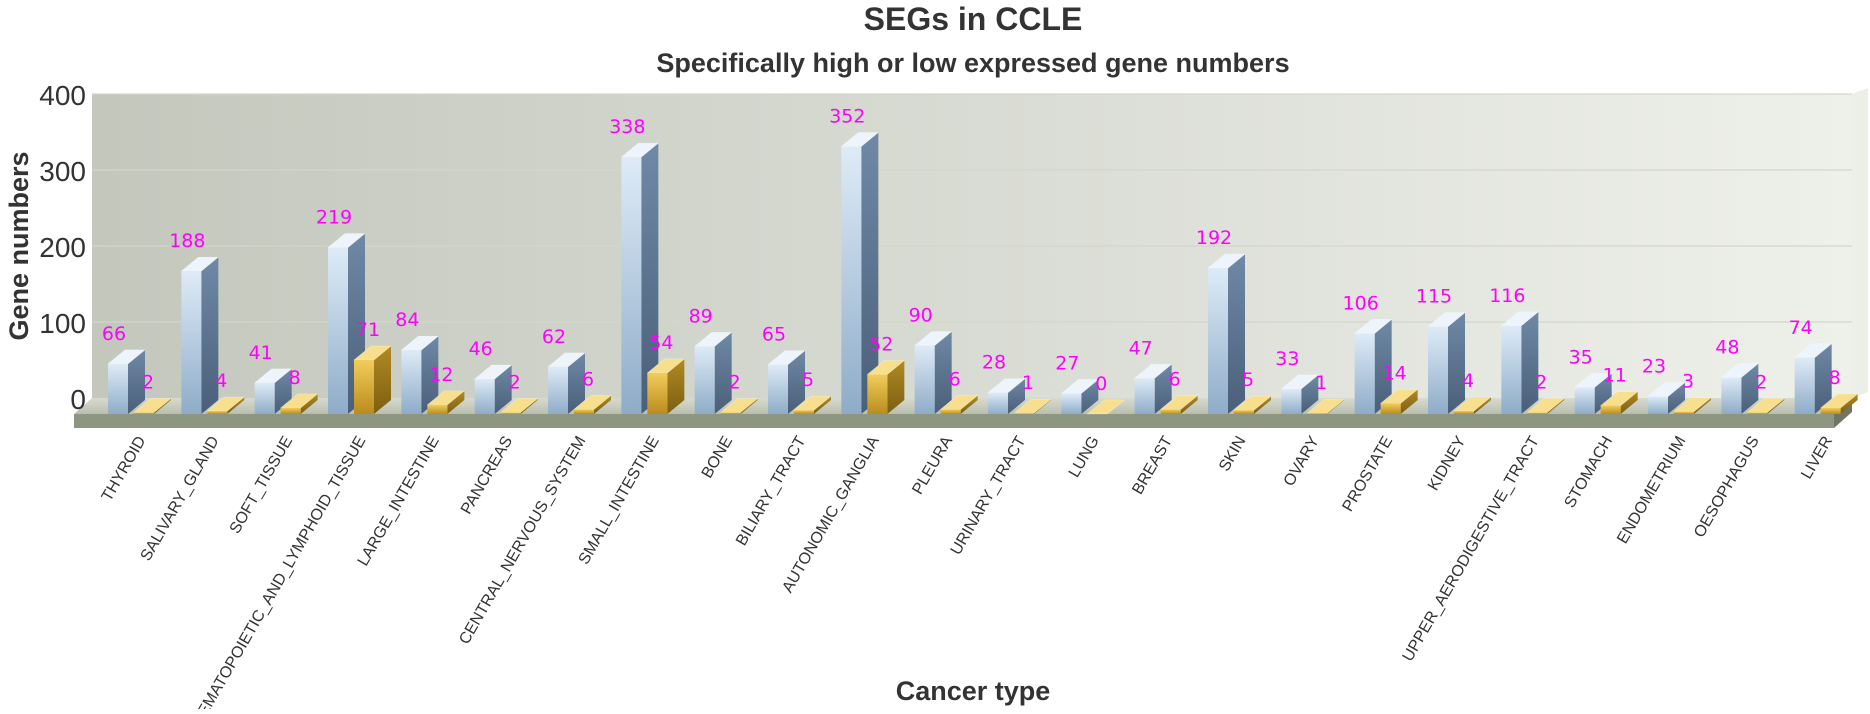  What do you see at coordinates (701, 316) in the screenshot?
I see `data-label: 89` at bounding box center [701, 316].